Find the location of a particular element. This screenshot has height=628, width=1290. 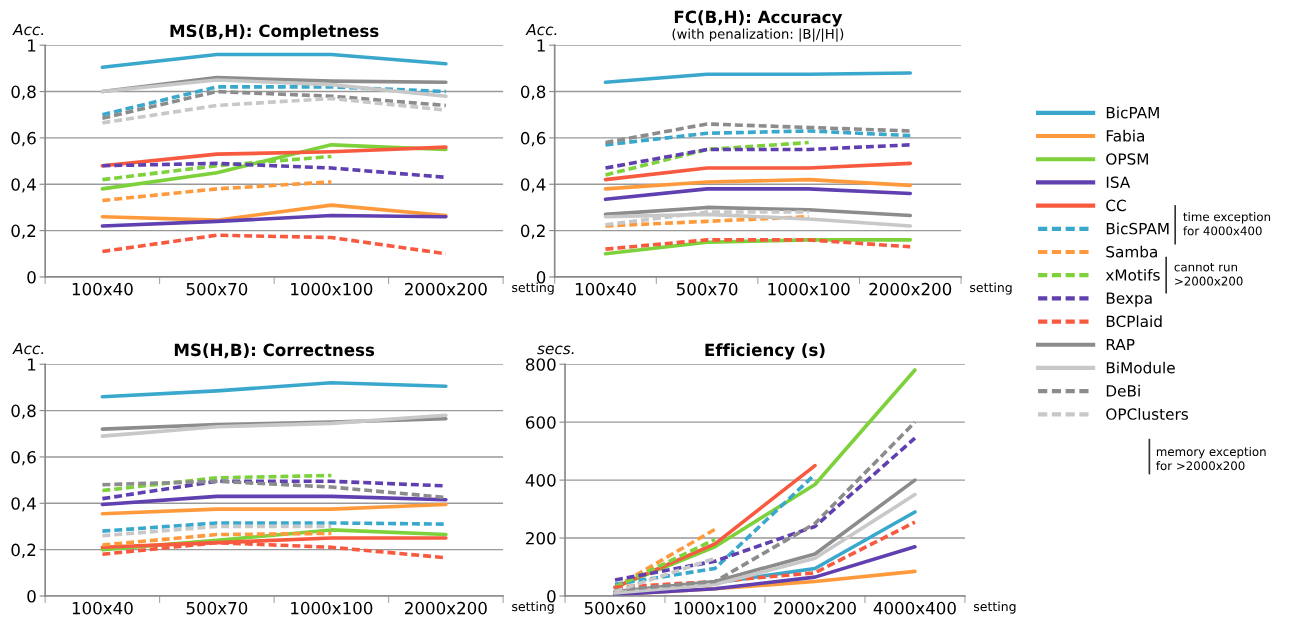

legend-label: Fabia is located at coordinates (1125, 135).